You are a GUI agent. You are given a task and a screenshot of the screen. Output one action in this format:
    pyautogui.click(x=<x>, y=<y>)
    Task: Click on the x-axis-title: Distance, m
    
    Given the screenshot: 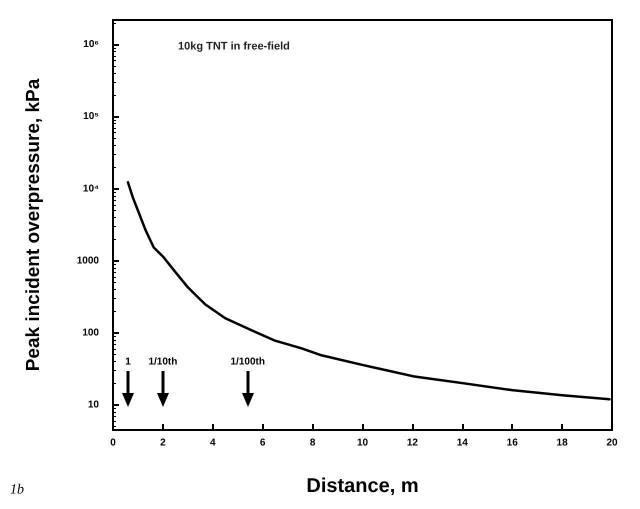 What is the action you would take?
    pyautogui.click(x=362, y=486)
    